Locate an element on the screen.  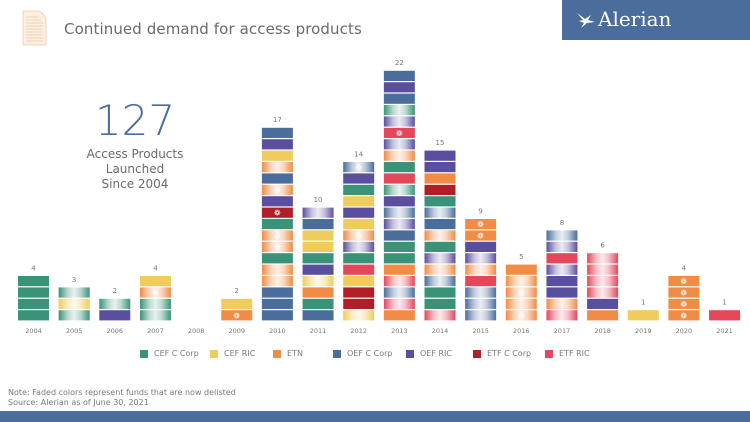
bar-total-label: 4 is located at coordinates (684, 268).